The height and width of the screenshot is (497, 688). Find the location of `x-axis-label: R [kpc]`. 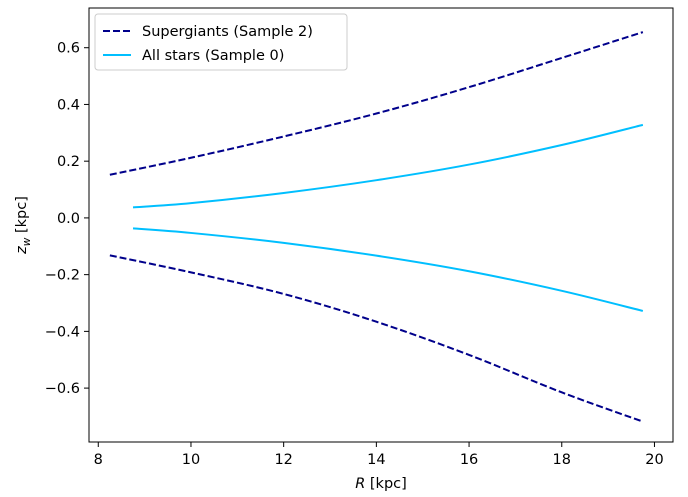

x-axis-label: R [kpc] is located at coordinates (381, 484).